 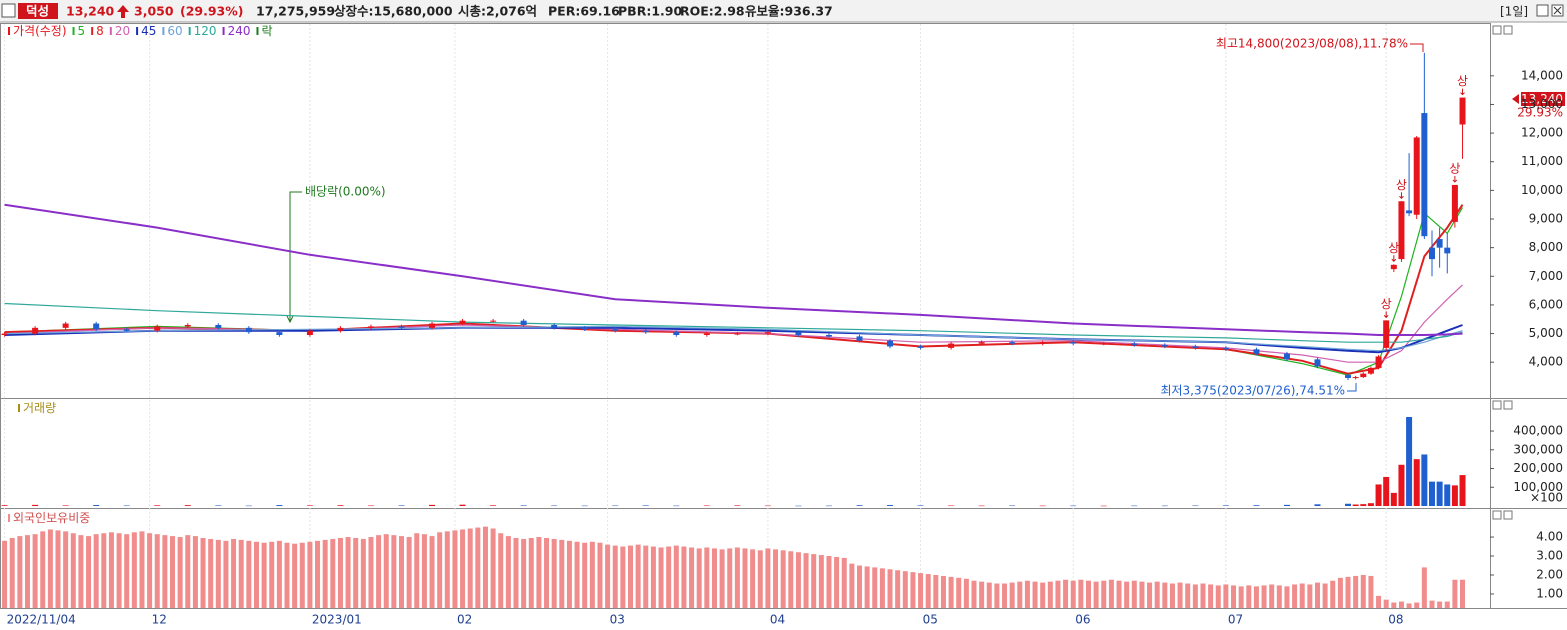 What do you see at coordinates (40, 31) in the screenshot?
I see `legend-label: 가격(수정)` at bounding box center [40, 31].